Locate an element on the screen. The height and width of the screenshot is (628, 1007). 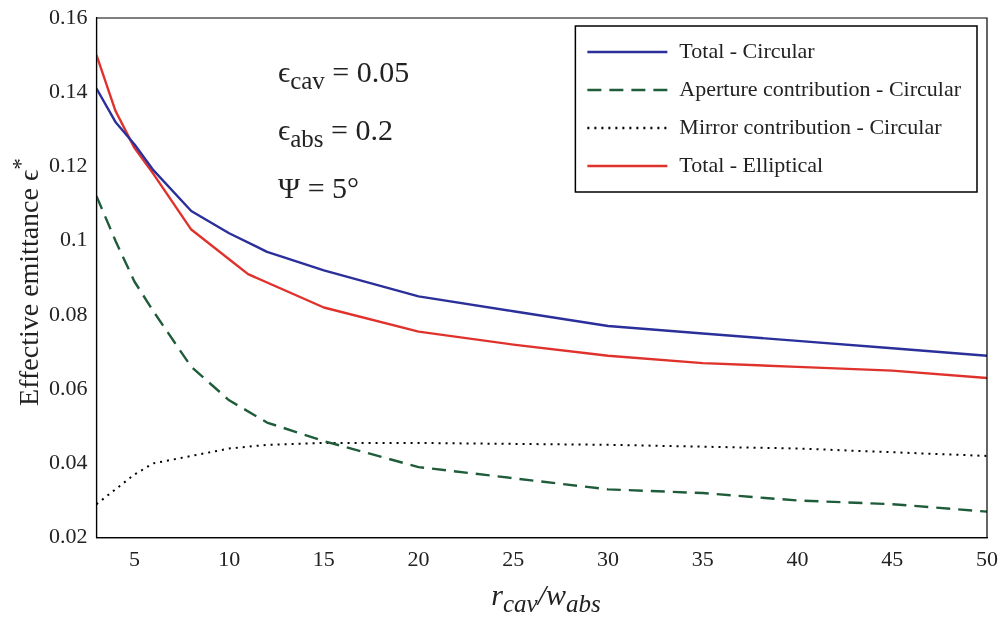
y-tick-label: 0.08 is located at coordinates (68, 313).